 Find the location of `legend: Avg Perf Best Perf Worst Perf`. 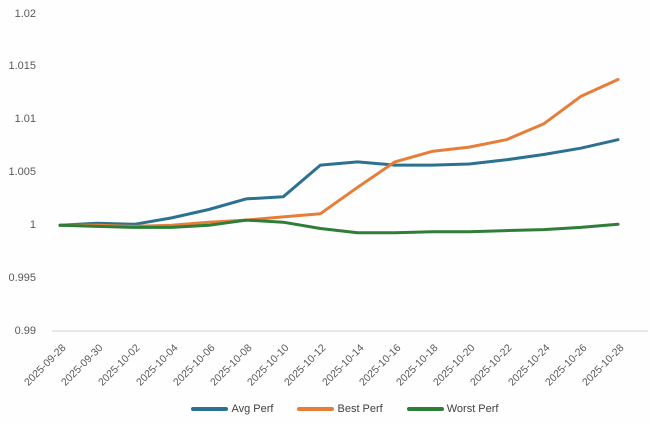

legend: Avg Perf Best Perf Worst Perf is located at coordinates (345, 409).